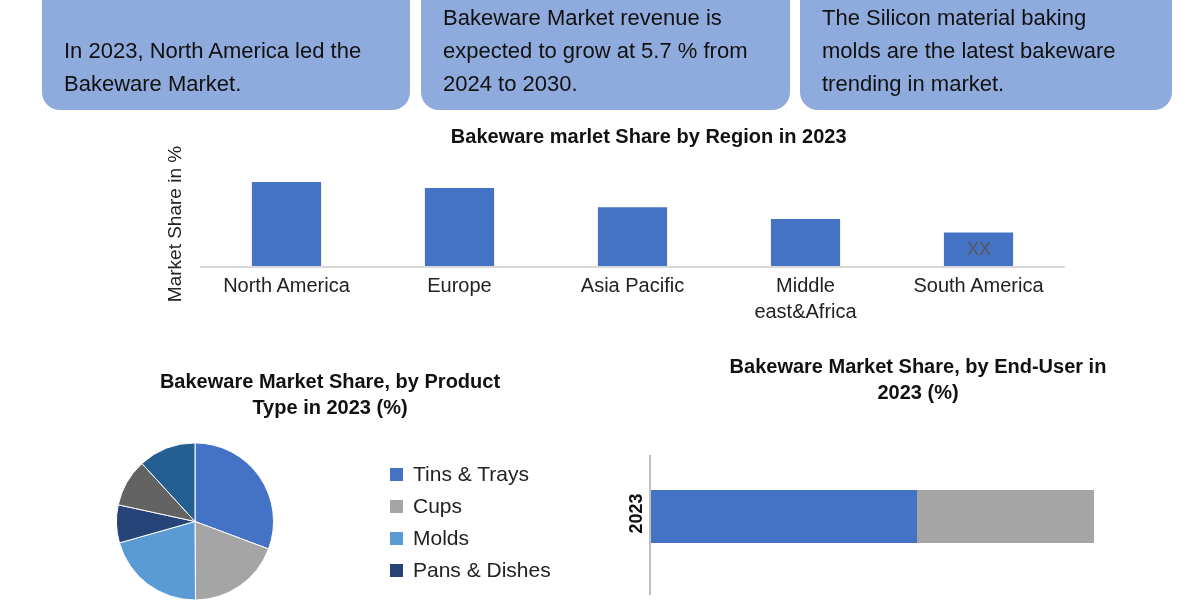  I want to click on x-tick-label: Asia Pacific, so click(632, 285).